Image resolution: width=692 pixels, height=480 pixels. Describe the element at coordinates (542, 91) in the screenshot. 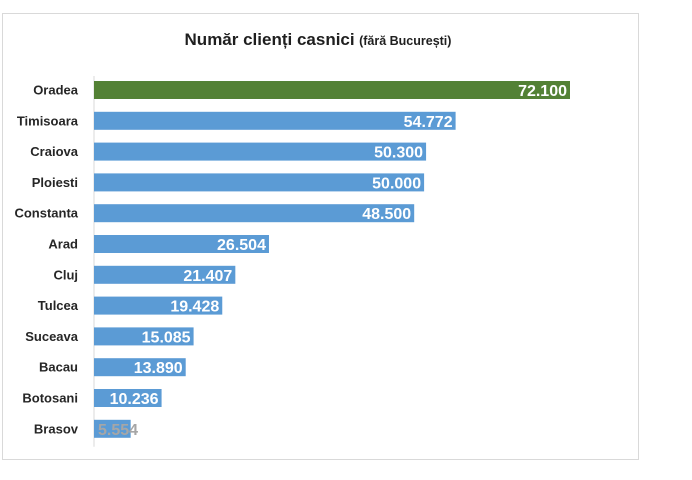

I see `data-label-oradea: 72.100` at that location.